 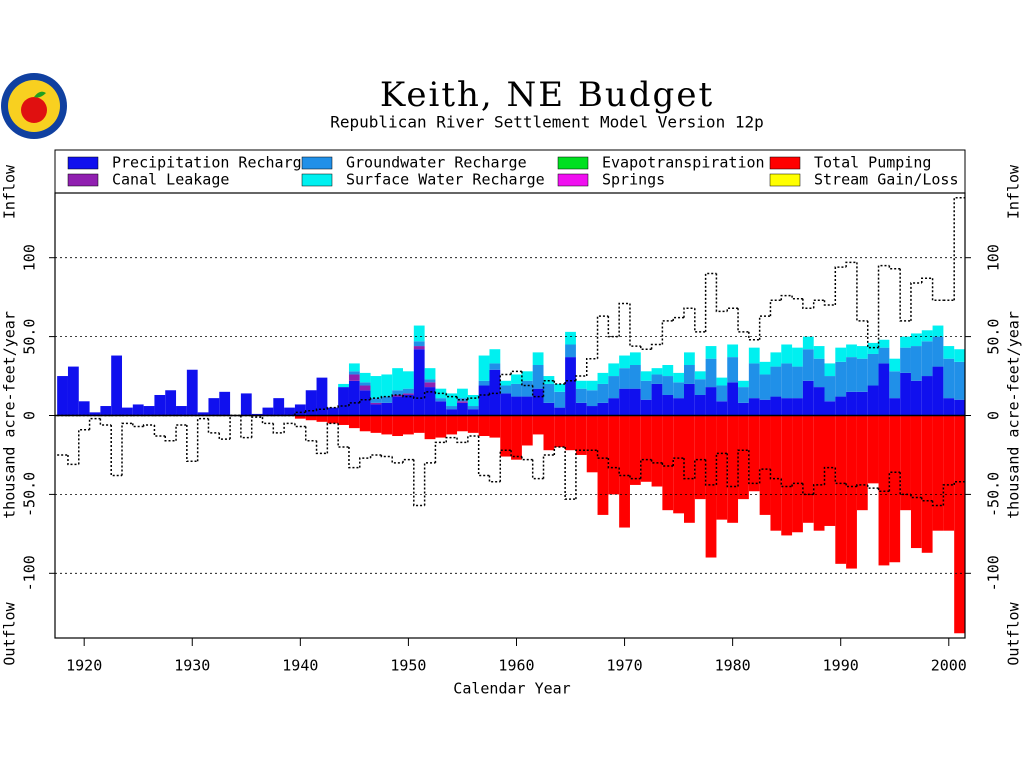 What do you see at coordinates (994, 494) in the screenshot?
I see `y-tick-label-right: -50.0` at bounding box center [994, 494].